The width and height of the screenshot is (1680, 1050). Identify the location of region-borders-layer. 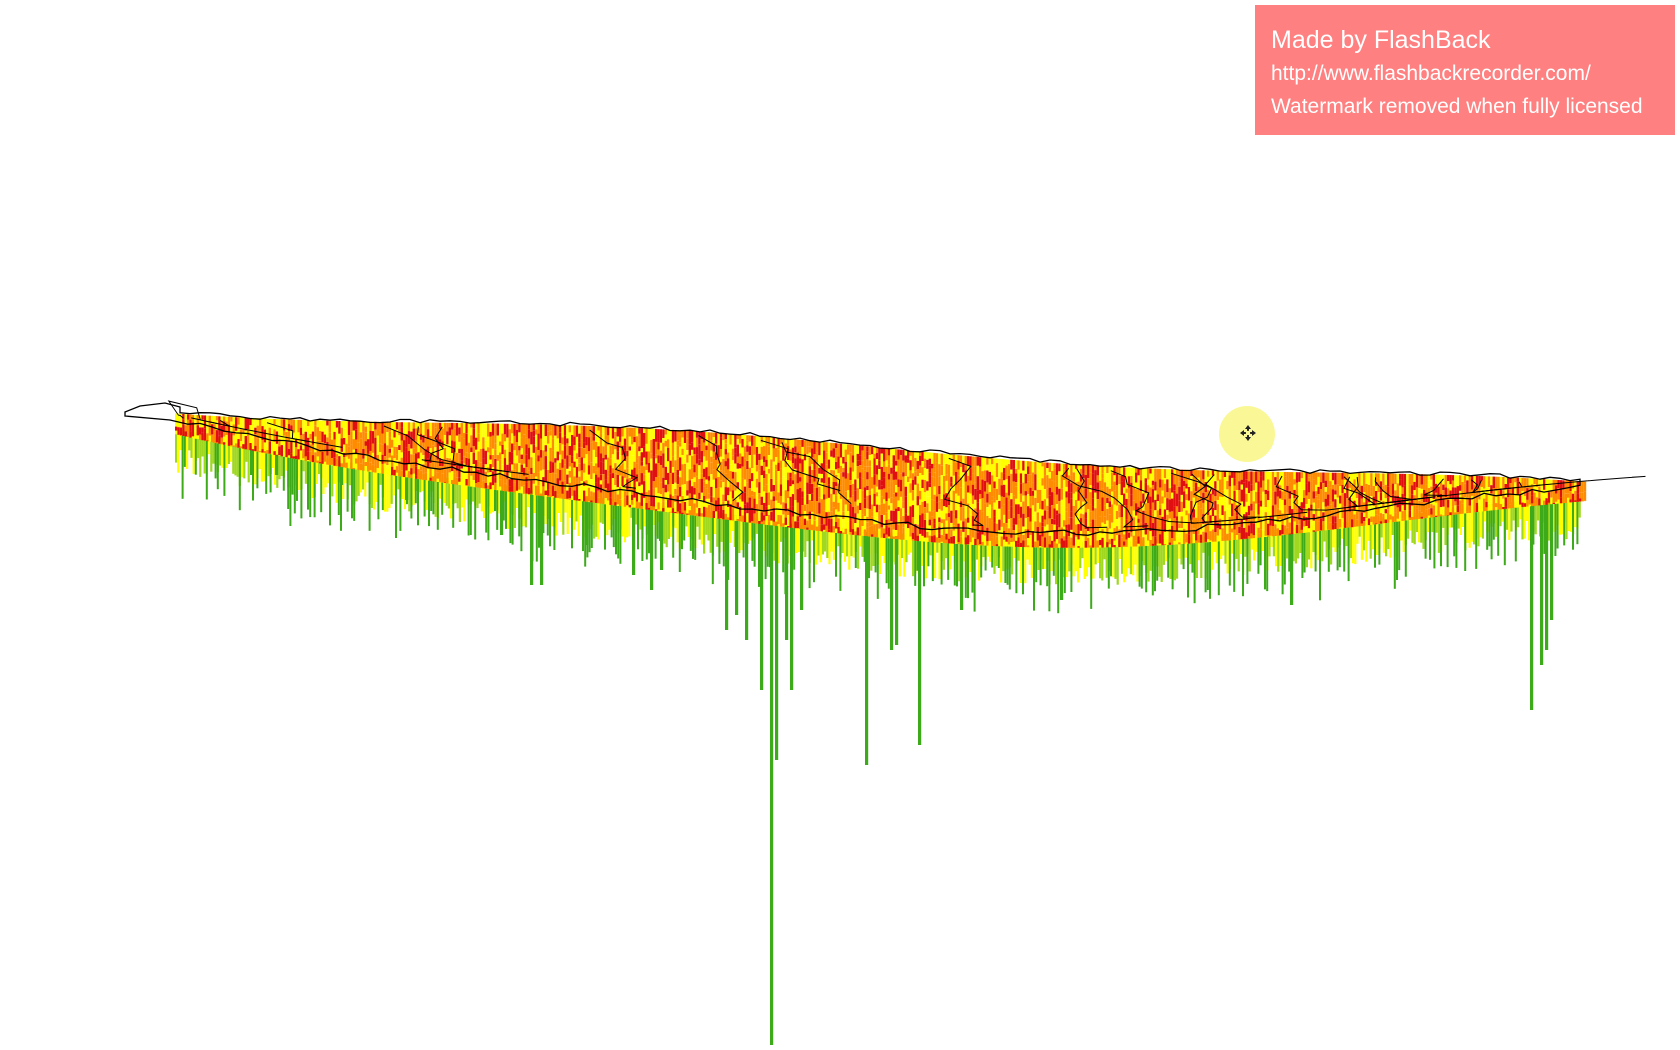
(885, 468).